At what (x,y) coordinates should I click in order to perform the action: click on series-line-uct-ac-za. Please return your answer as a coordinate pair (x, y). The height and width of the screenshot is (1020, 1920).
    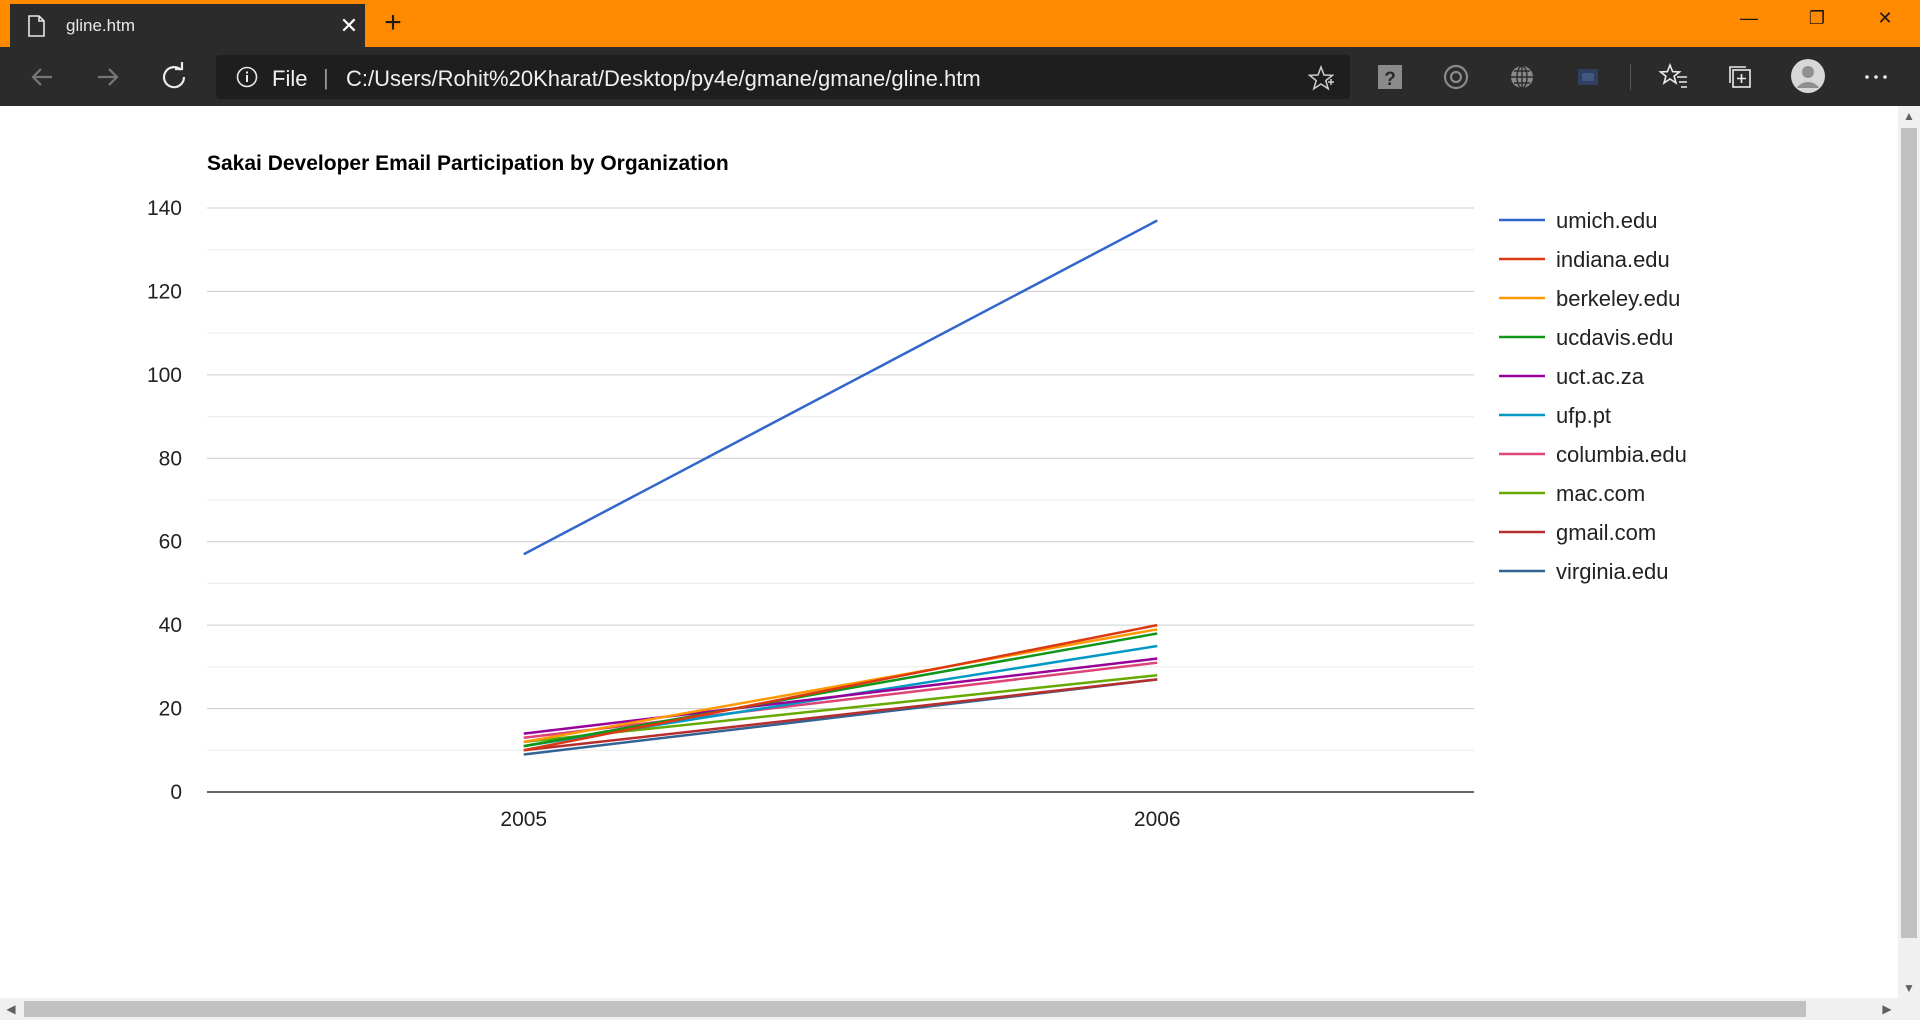
    Looking at the image, I should click on (840, 696).